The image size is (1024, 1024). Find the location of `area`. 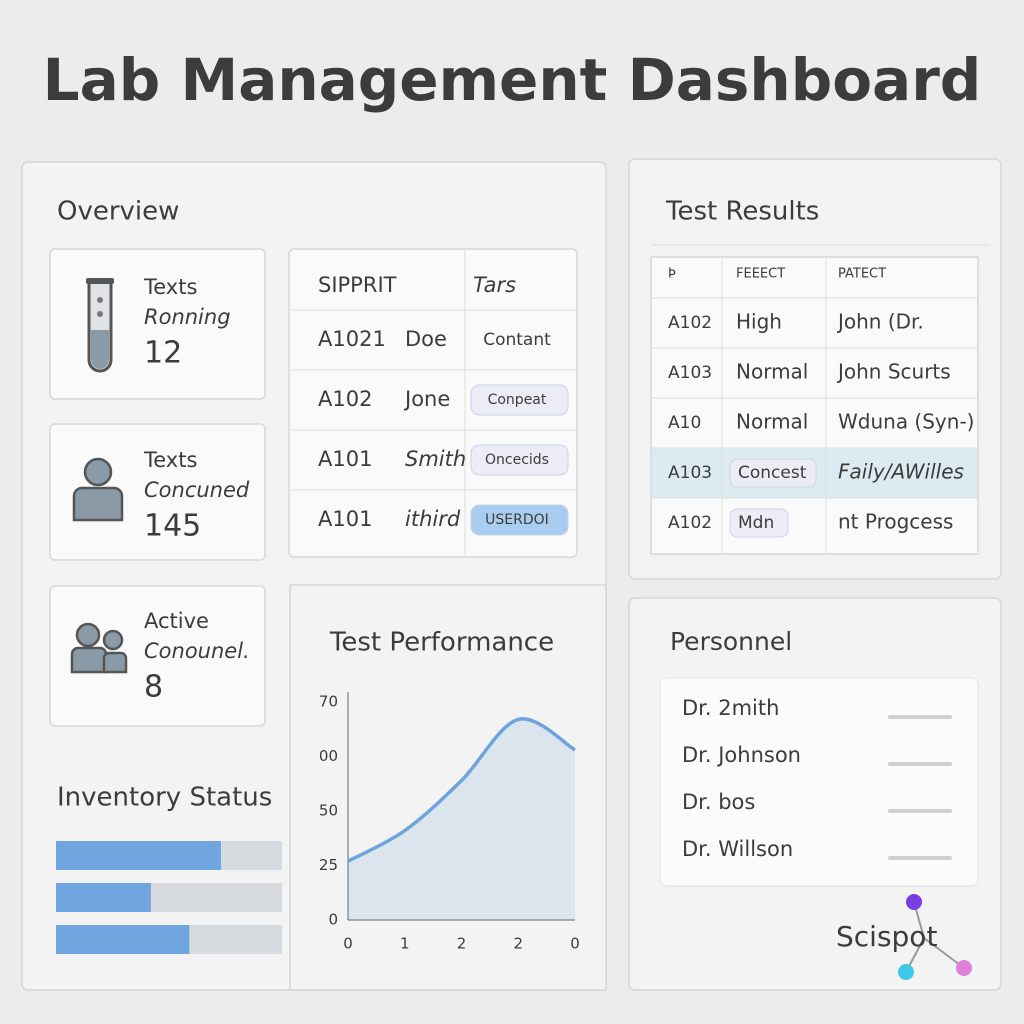

area is located at coordinates (461, 819).